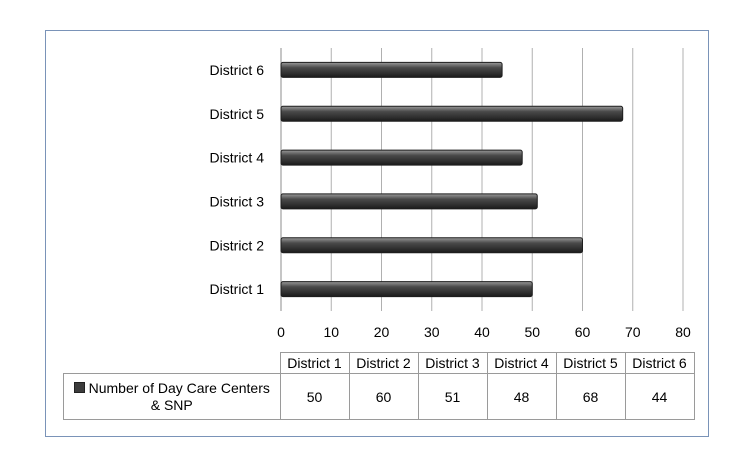  Describe the element at coordinates (237, 289) in the screenshot. I see `category-label: District 1` at that location.